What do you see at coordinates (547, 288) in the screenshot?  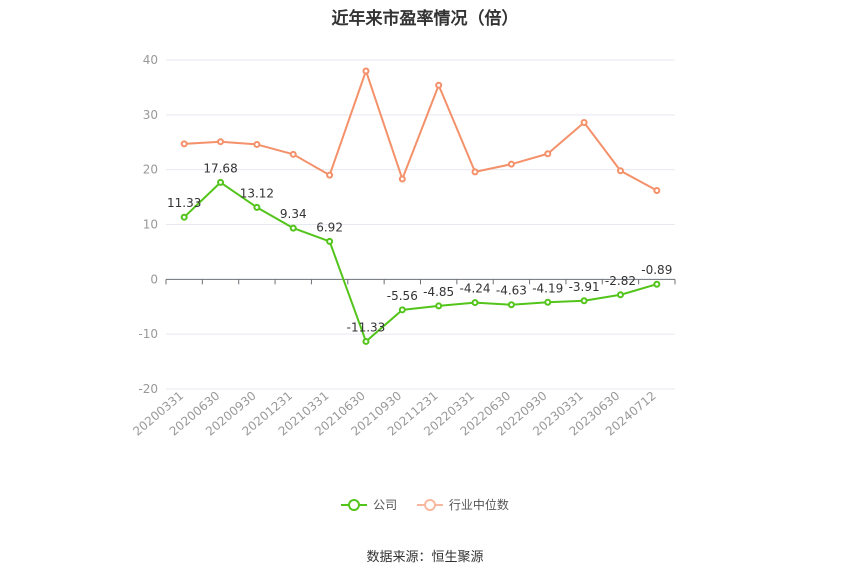 I see `data-label: -4.19` at bounding box center [547, 288].